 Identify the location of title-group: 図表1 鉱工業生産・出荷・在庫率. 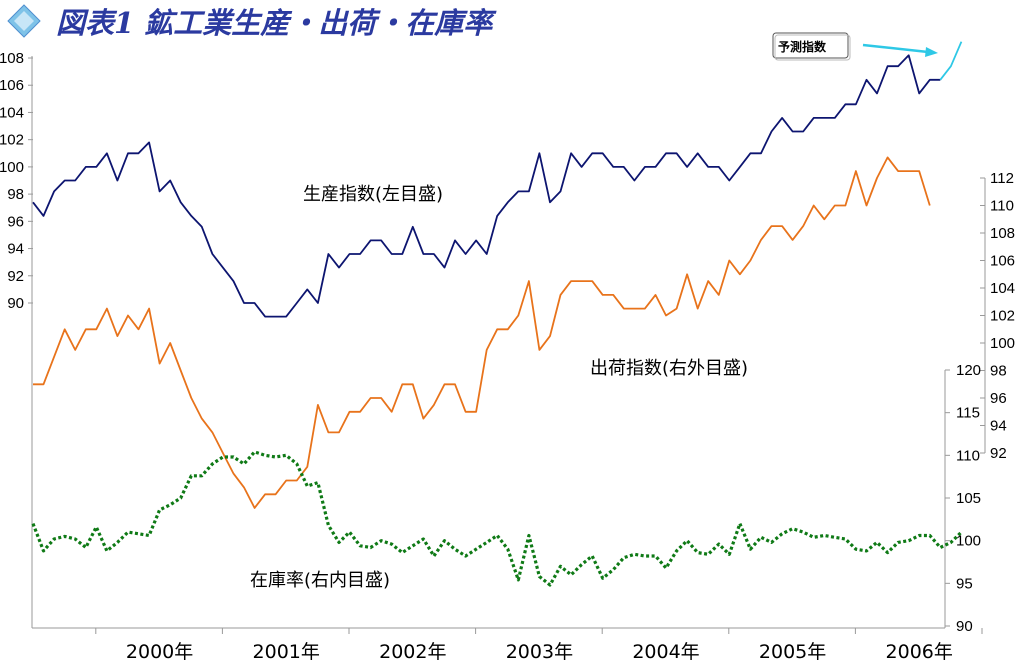
(252, 22).